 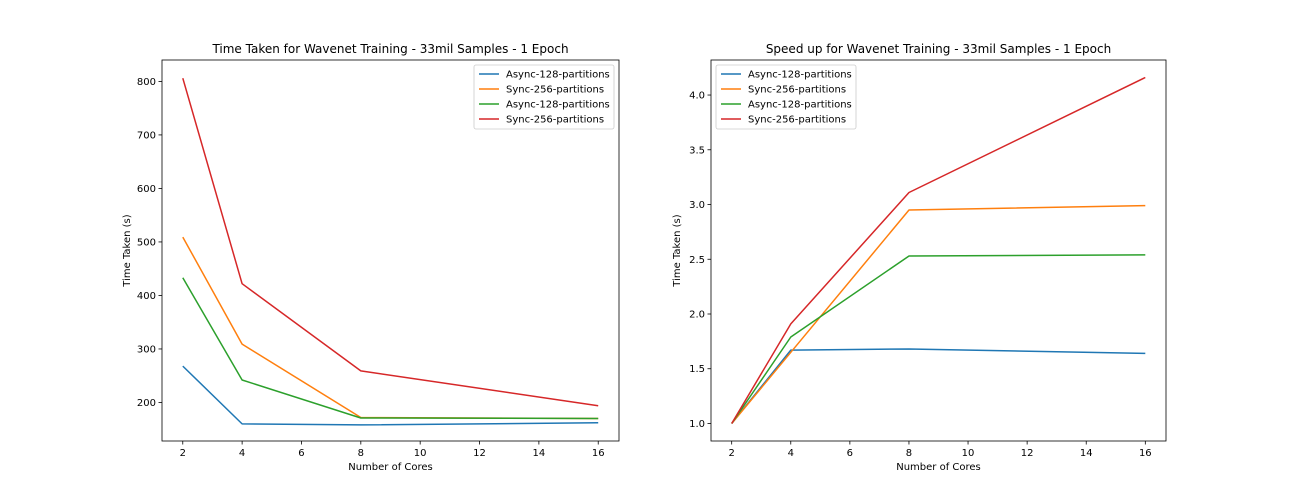 What do you see at coordinates (697, 150) in the screenshot?
I see `y-tick-label: 3.5` at bounding box center [697, 150].